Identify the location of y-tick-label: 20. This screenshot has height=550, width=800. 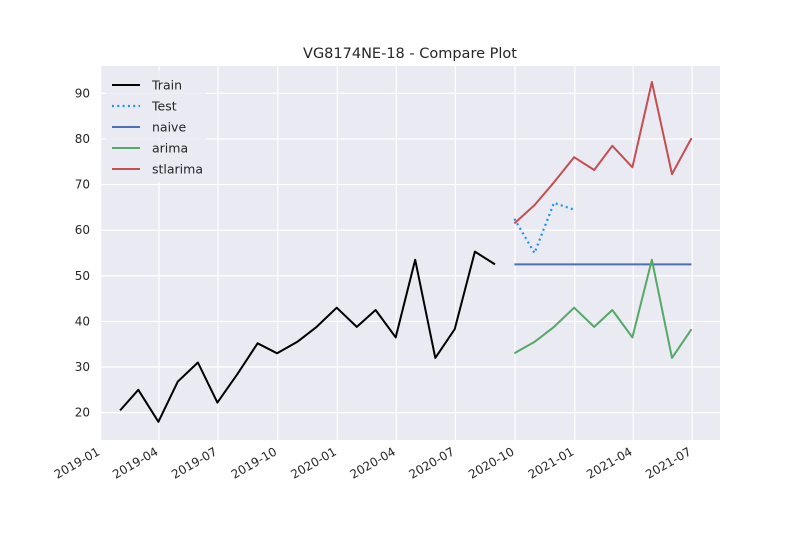
(82, 413).